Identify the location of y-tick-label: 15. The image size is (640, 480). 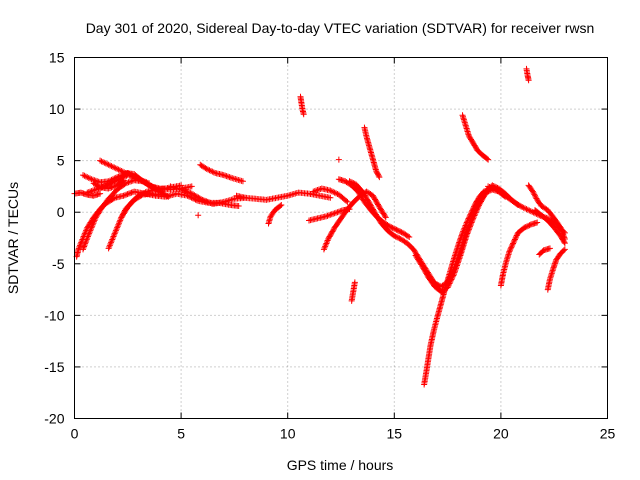
(57, 58).